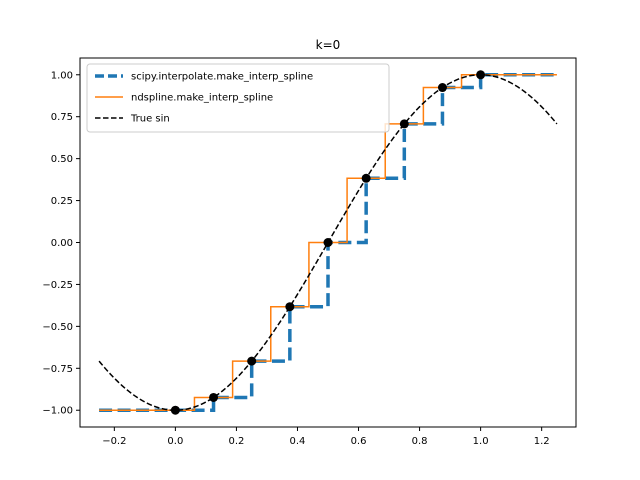 Image resolution: width=640 pixels, height=480 pixels. I want to click on x-tick-label: 0.2, so click(236, 441).